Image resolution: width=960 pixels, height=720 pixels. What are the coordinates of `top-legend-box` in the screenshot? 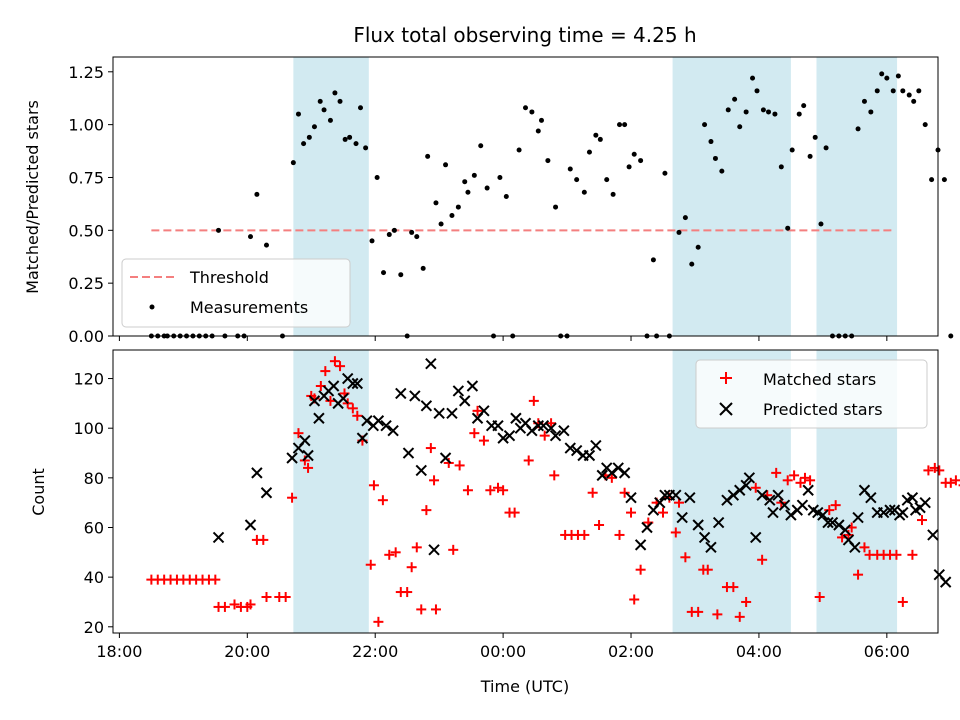 It's located at (236, 293).